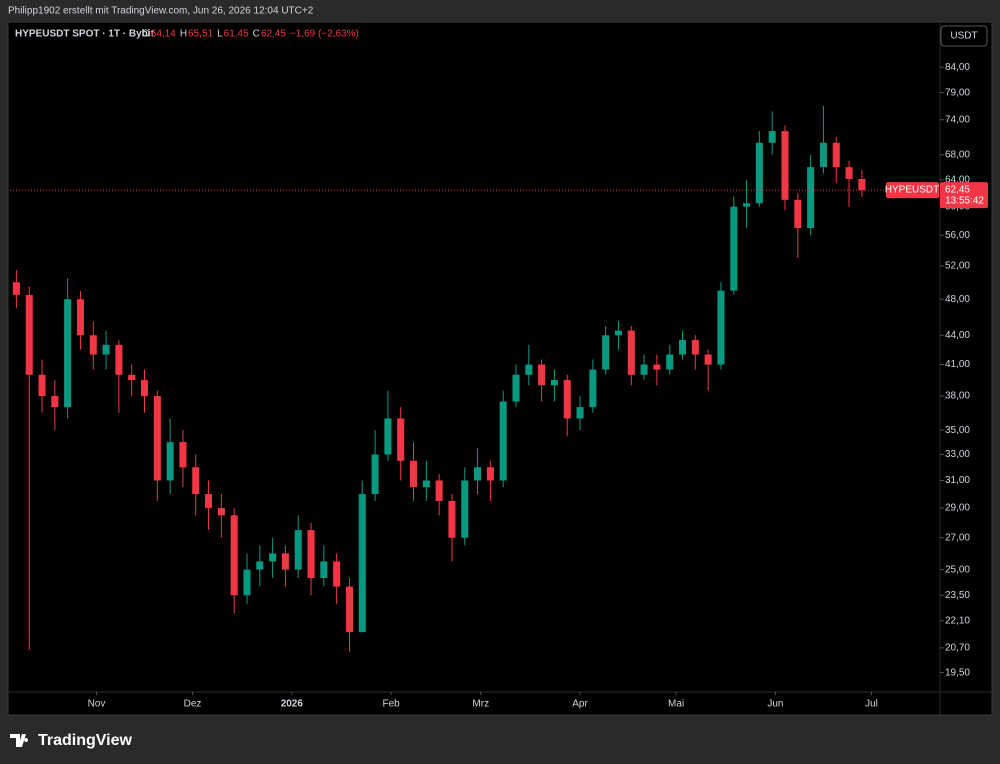 This screenshot has width=1000, height=764. I want to click on legend-values: O 64,14 H 65,51 L 61,45 C 62,45 −1,69 (−2,63%), so click(250, 34).